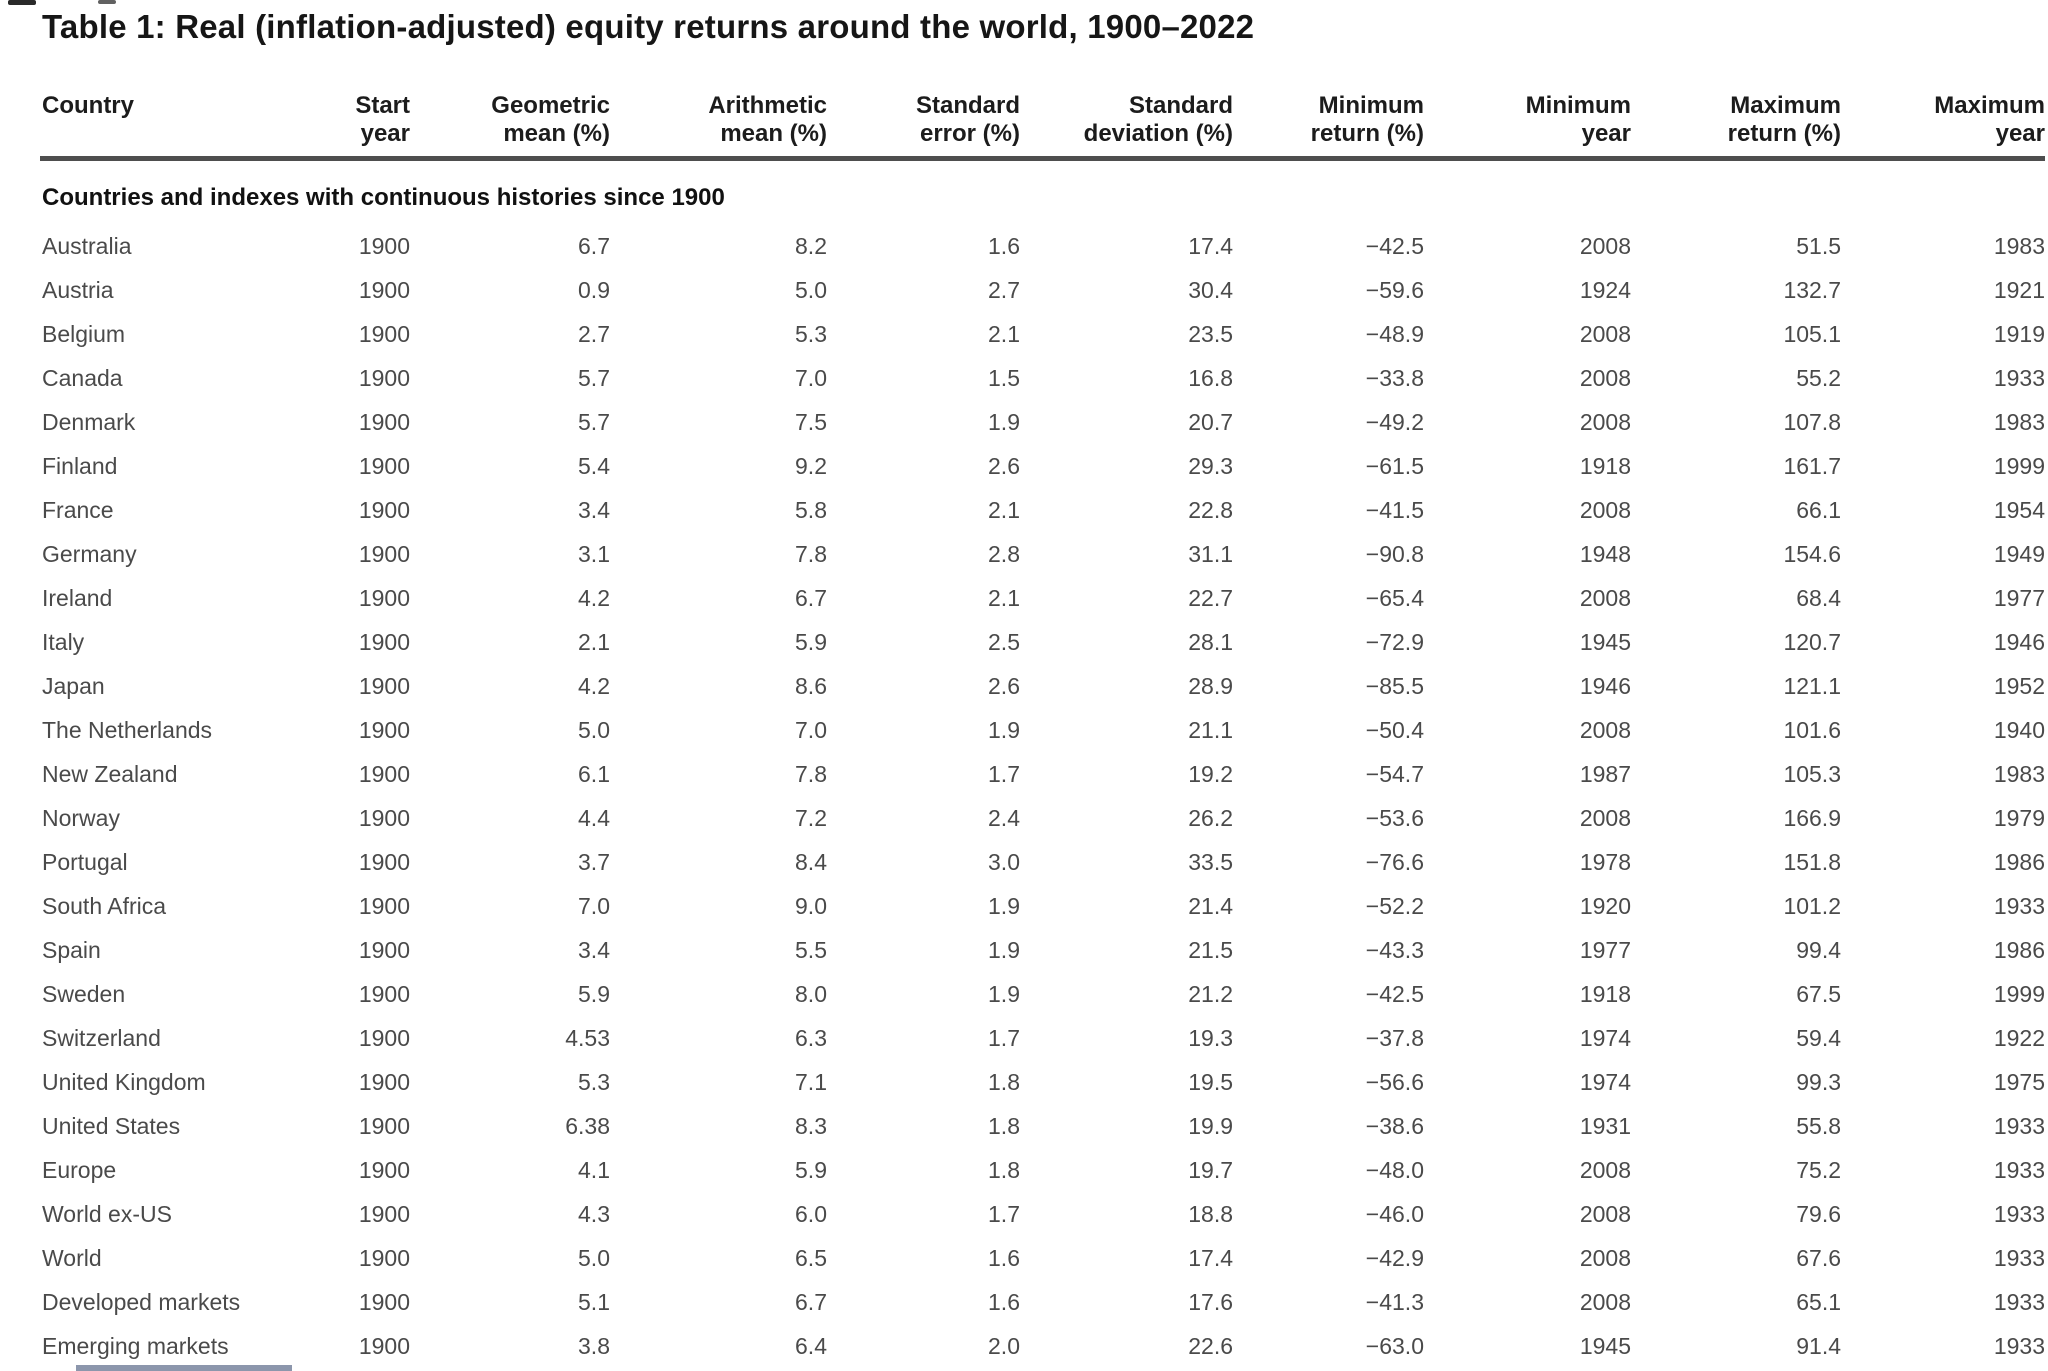  What do you see at coordinates (1812, 817) in the screenshot?
I see `maximum-return-cell: 166.9` at bounding box center [1812, 817].